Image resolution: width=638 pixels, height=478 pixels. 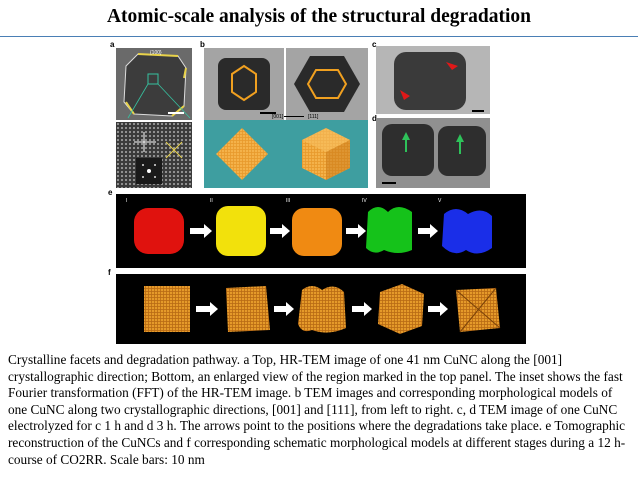 I want to click on panel-e-stage-label-3: III, so click(x=288, y=201).